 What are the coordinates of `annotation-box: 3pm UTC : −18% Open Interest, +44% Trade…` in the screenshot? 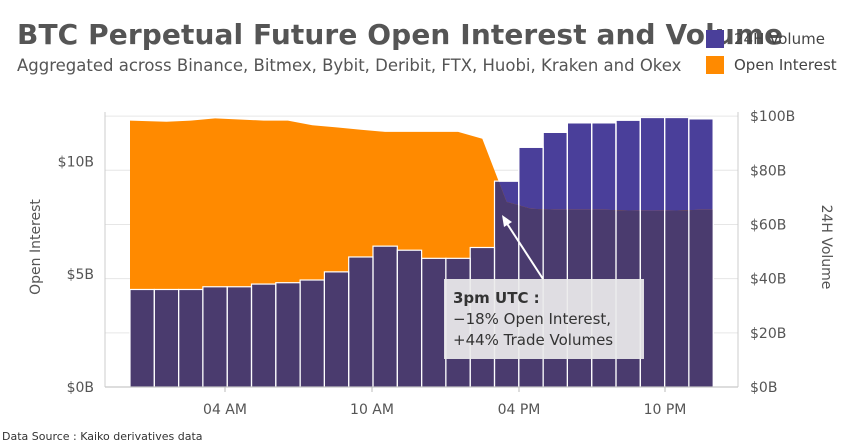 It's located at (544, 319).